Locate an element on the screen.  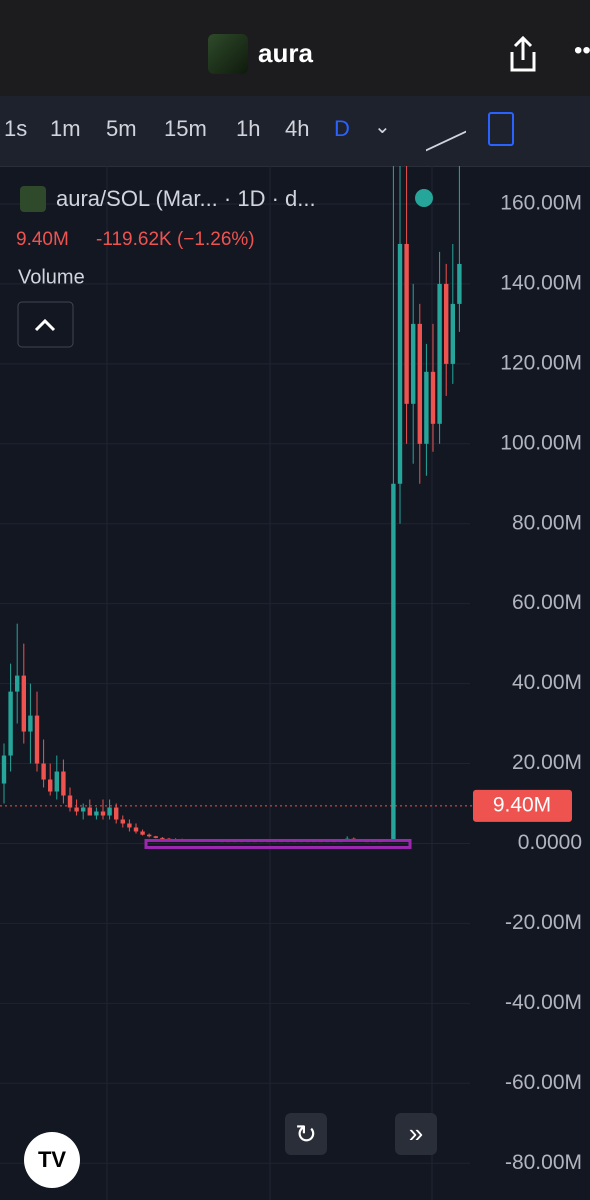
token-icon is located at coordinates (228, 54).